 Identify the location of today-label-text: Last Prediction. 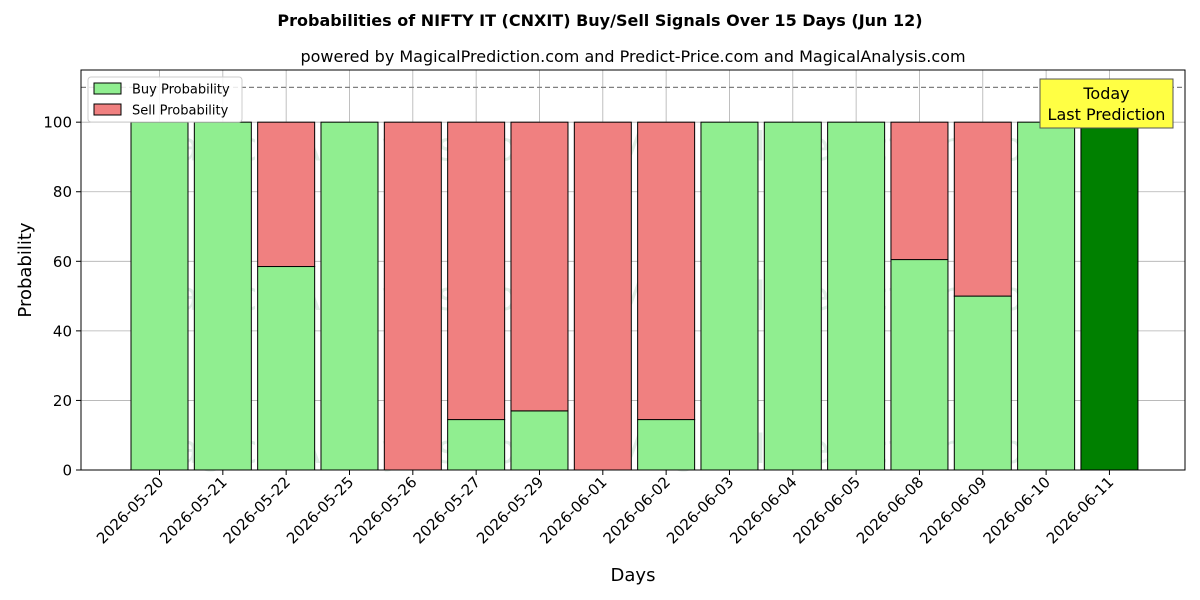
(1107, 114).